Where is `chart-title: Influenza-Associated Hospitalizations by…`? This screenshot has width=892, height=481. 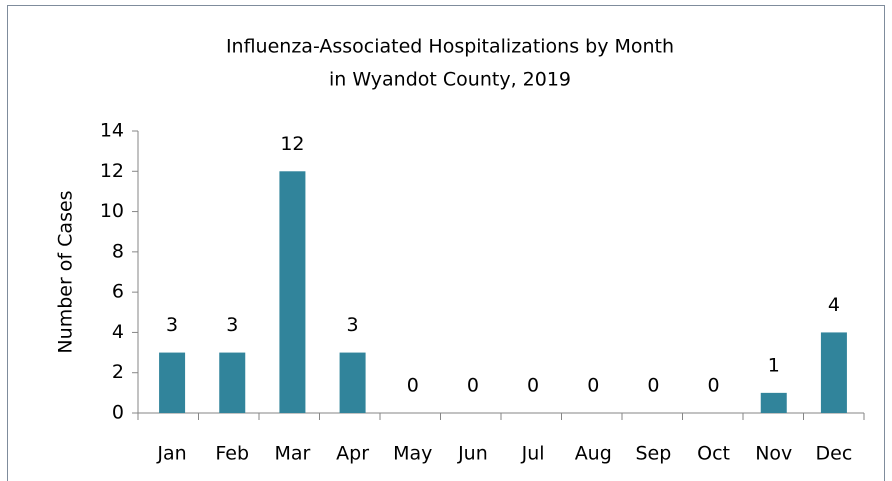
chart-title: Influenza-Associated Hospitalizations by… is located at coordinates (450, 47).